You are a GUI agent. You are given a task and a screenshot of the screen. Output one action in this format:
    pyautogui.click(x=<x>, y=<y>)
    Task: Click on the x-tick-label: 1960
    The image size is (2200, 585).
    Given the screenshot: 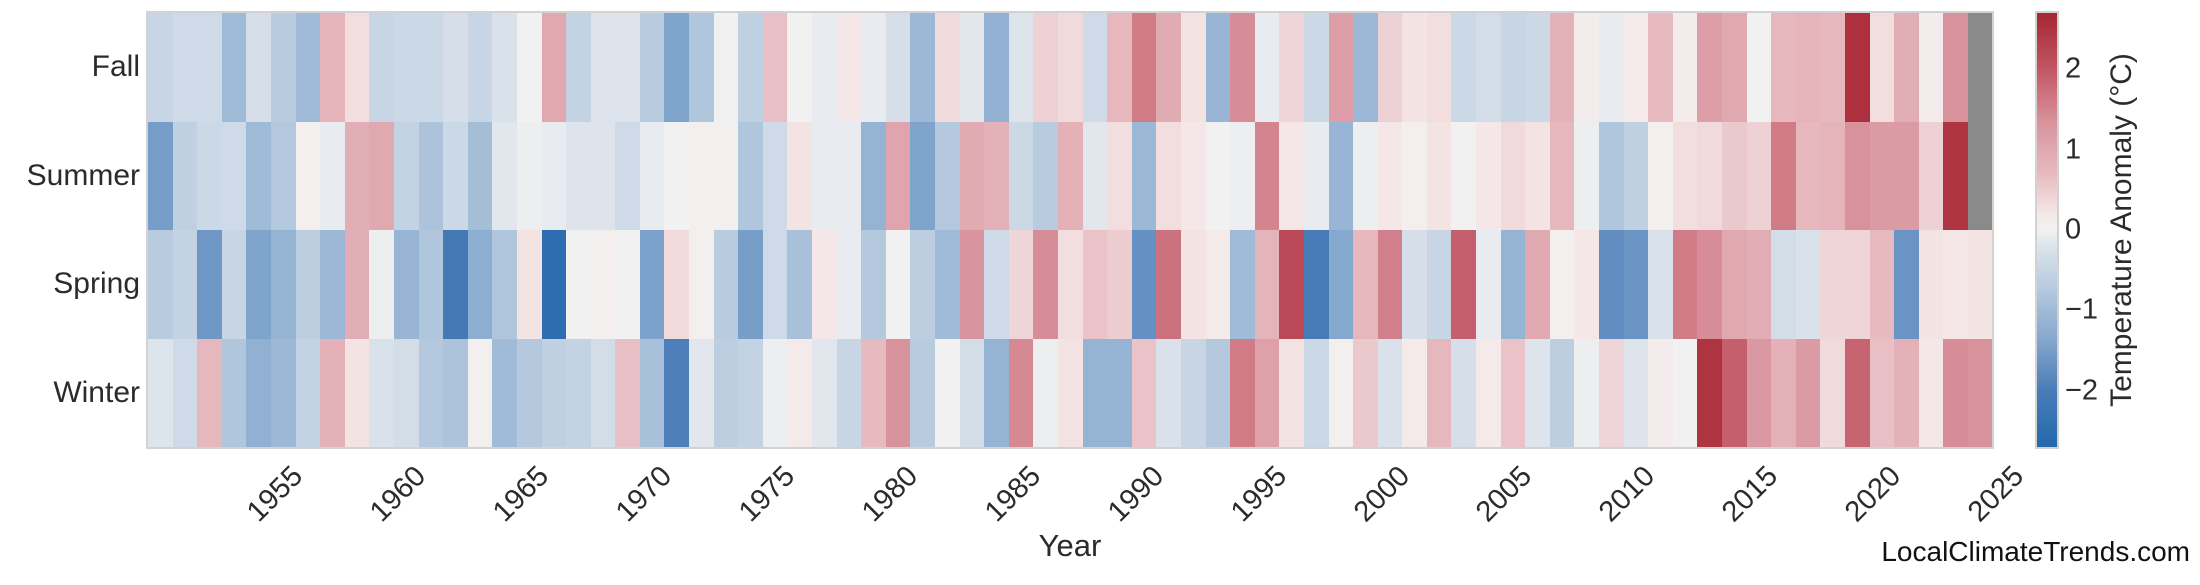 What is the action you would take?
    pyautogui.click(x=398, y=494)
    